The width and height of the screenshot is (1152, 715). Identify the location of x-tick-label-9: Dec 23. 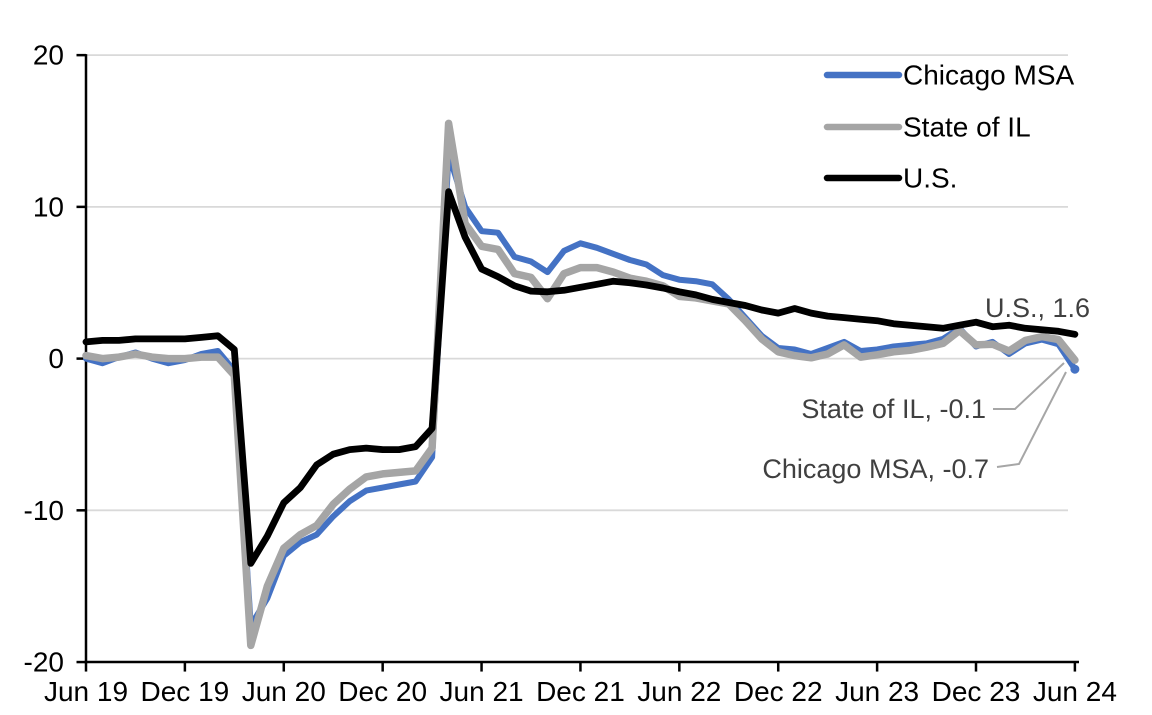
(976, 691).